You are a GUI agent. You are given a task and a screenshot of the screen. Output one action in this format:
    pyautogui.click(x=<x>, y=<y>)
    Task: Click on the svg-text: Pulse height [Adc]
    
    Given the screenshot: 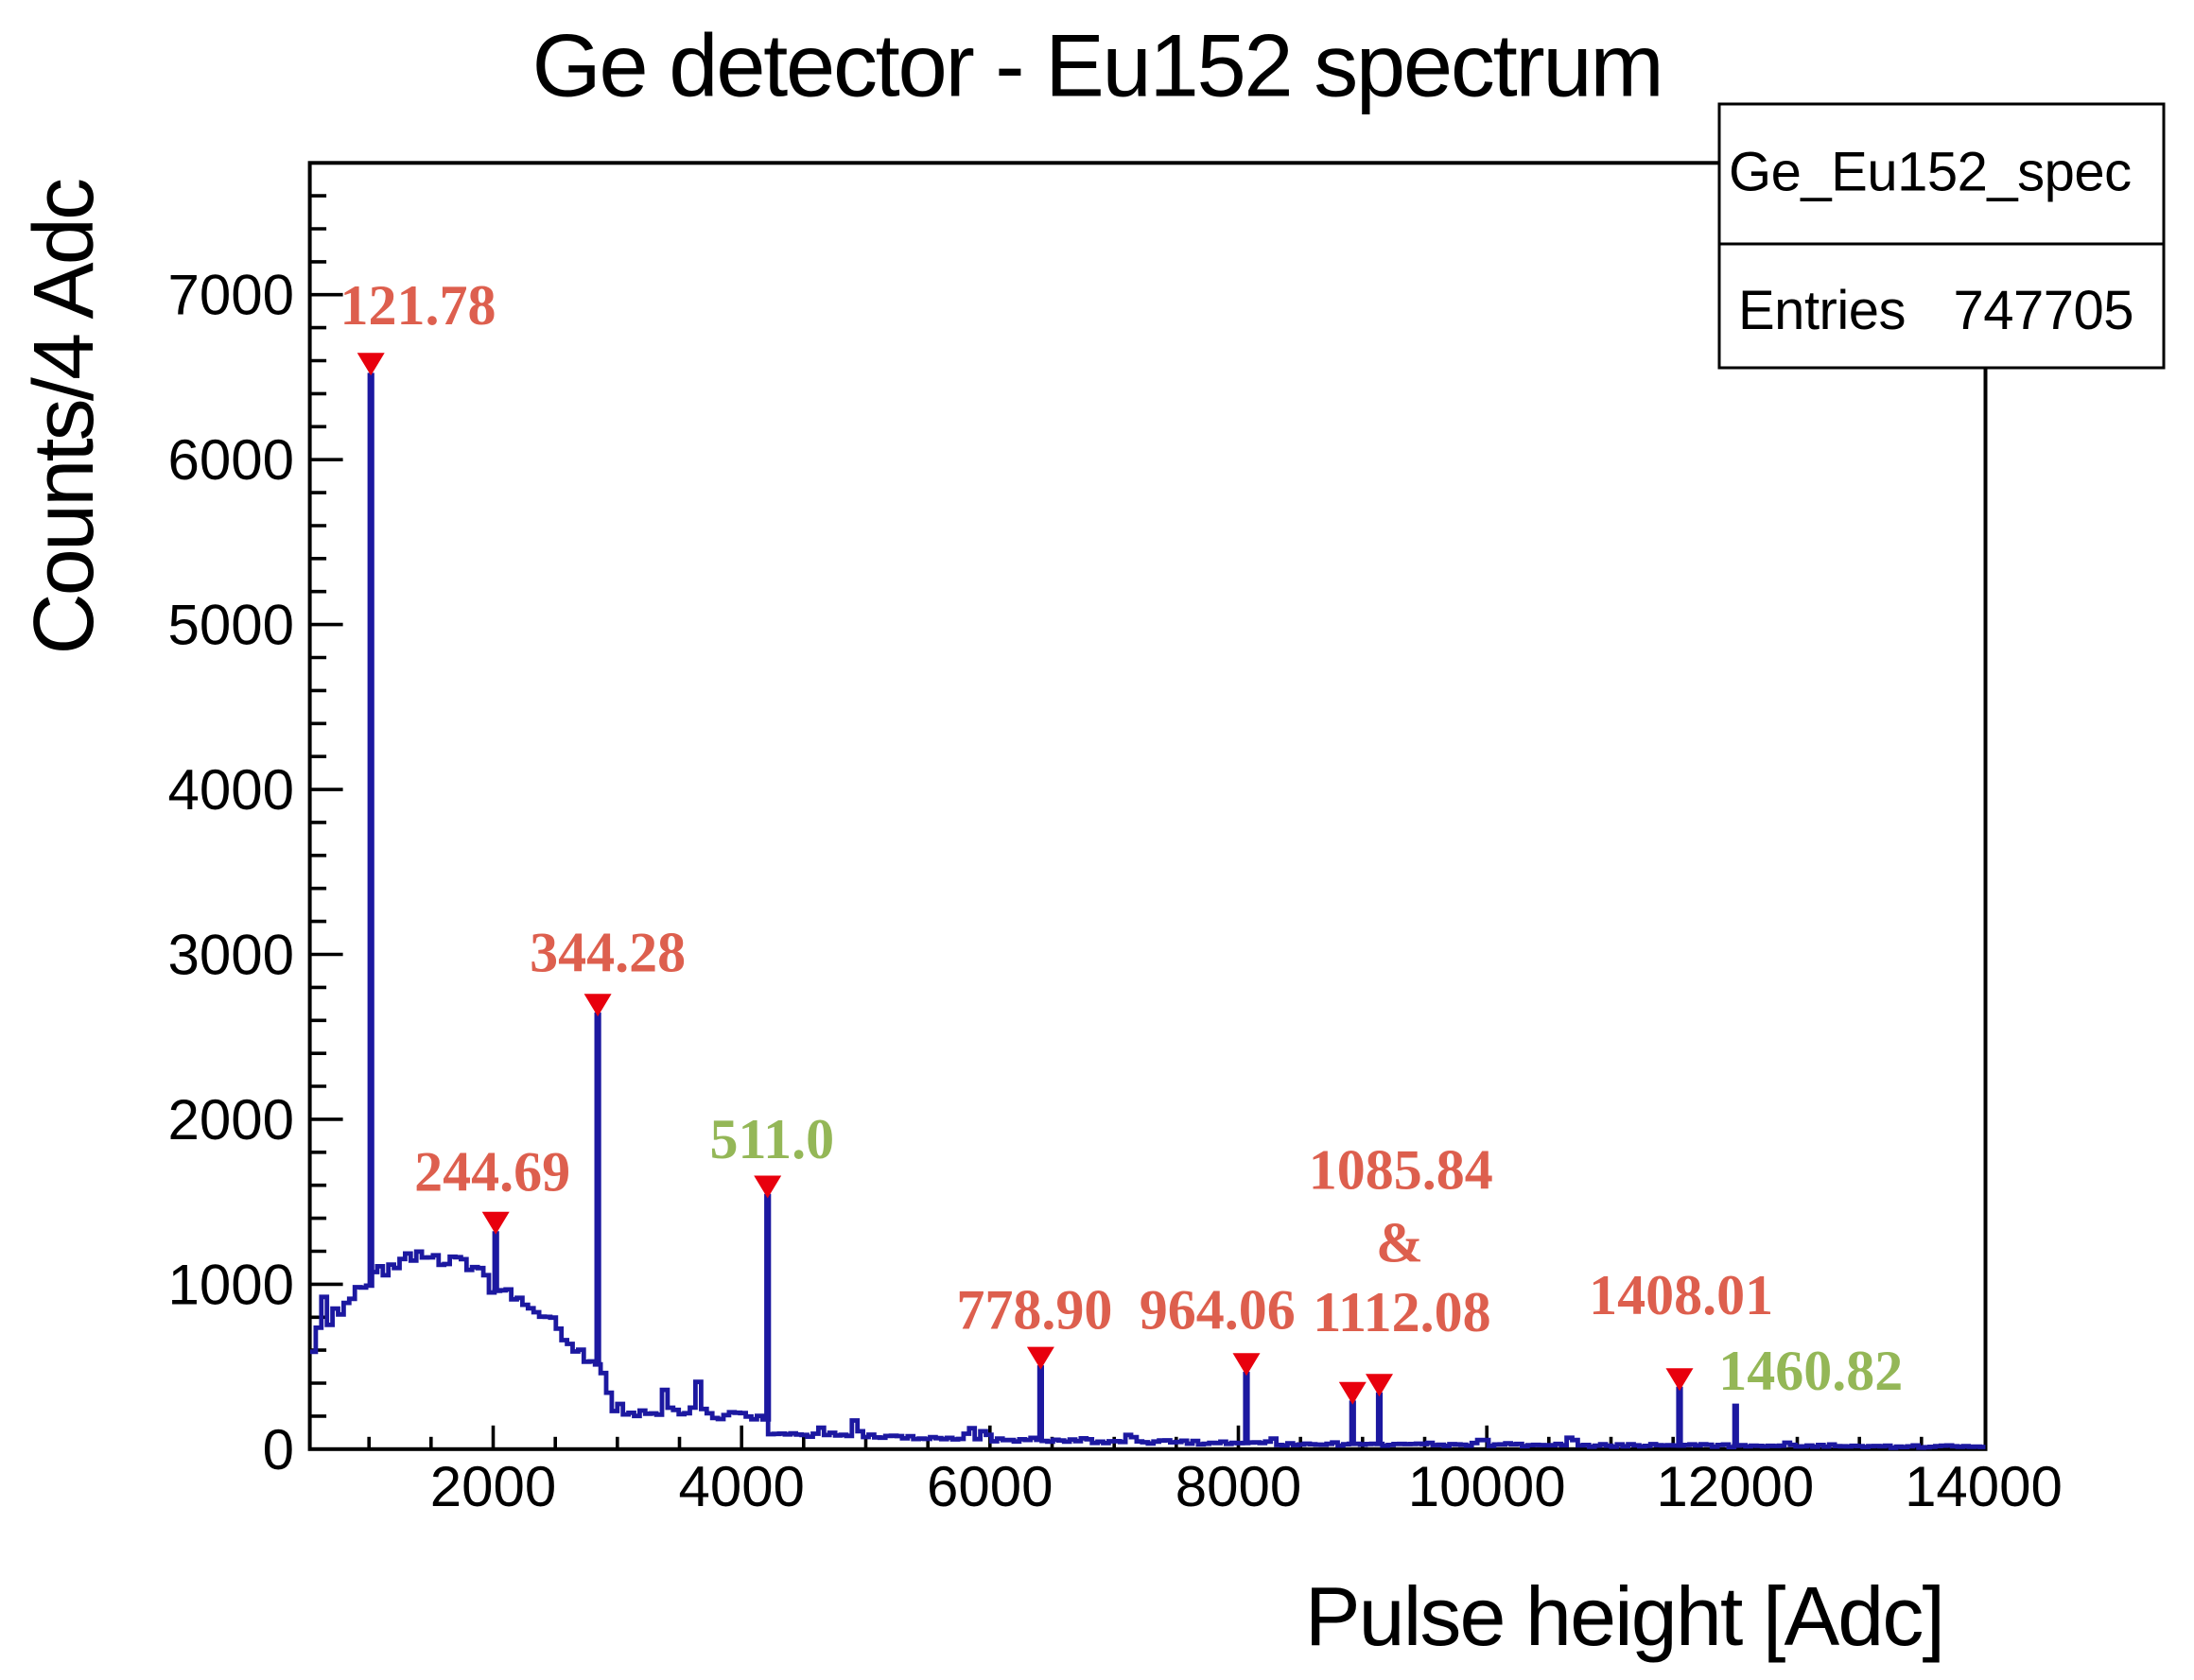 What is the action you would take?
    pyautogui.click(x=1624, y=1616)
    